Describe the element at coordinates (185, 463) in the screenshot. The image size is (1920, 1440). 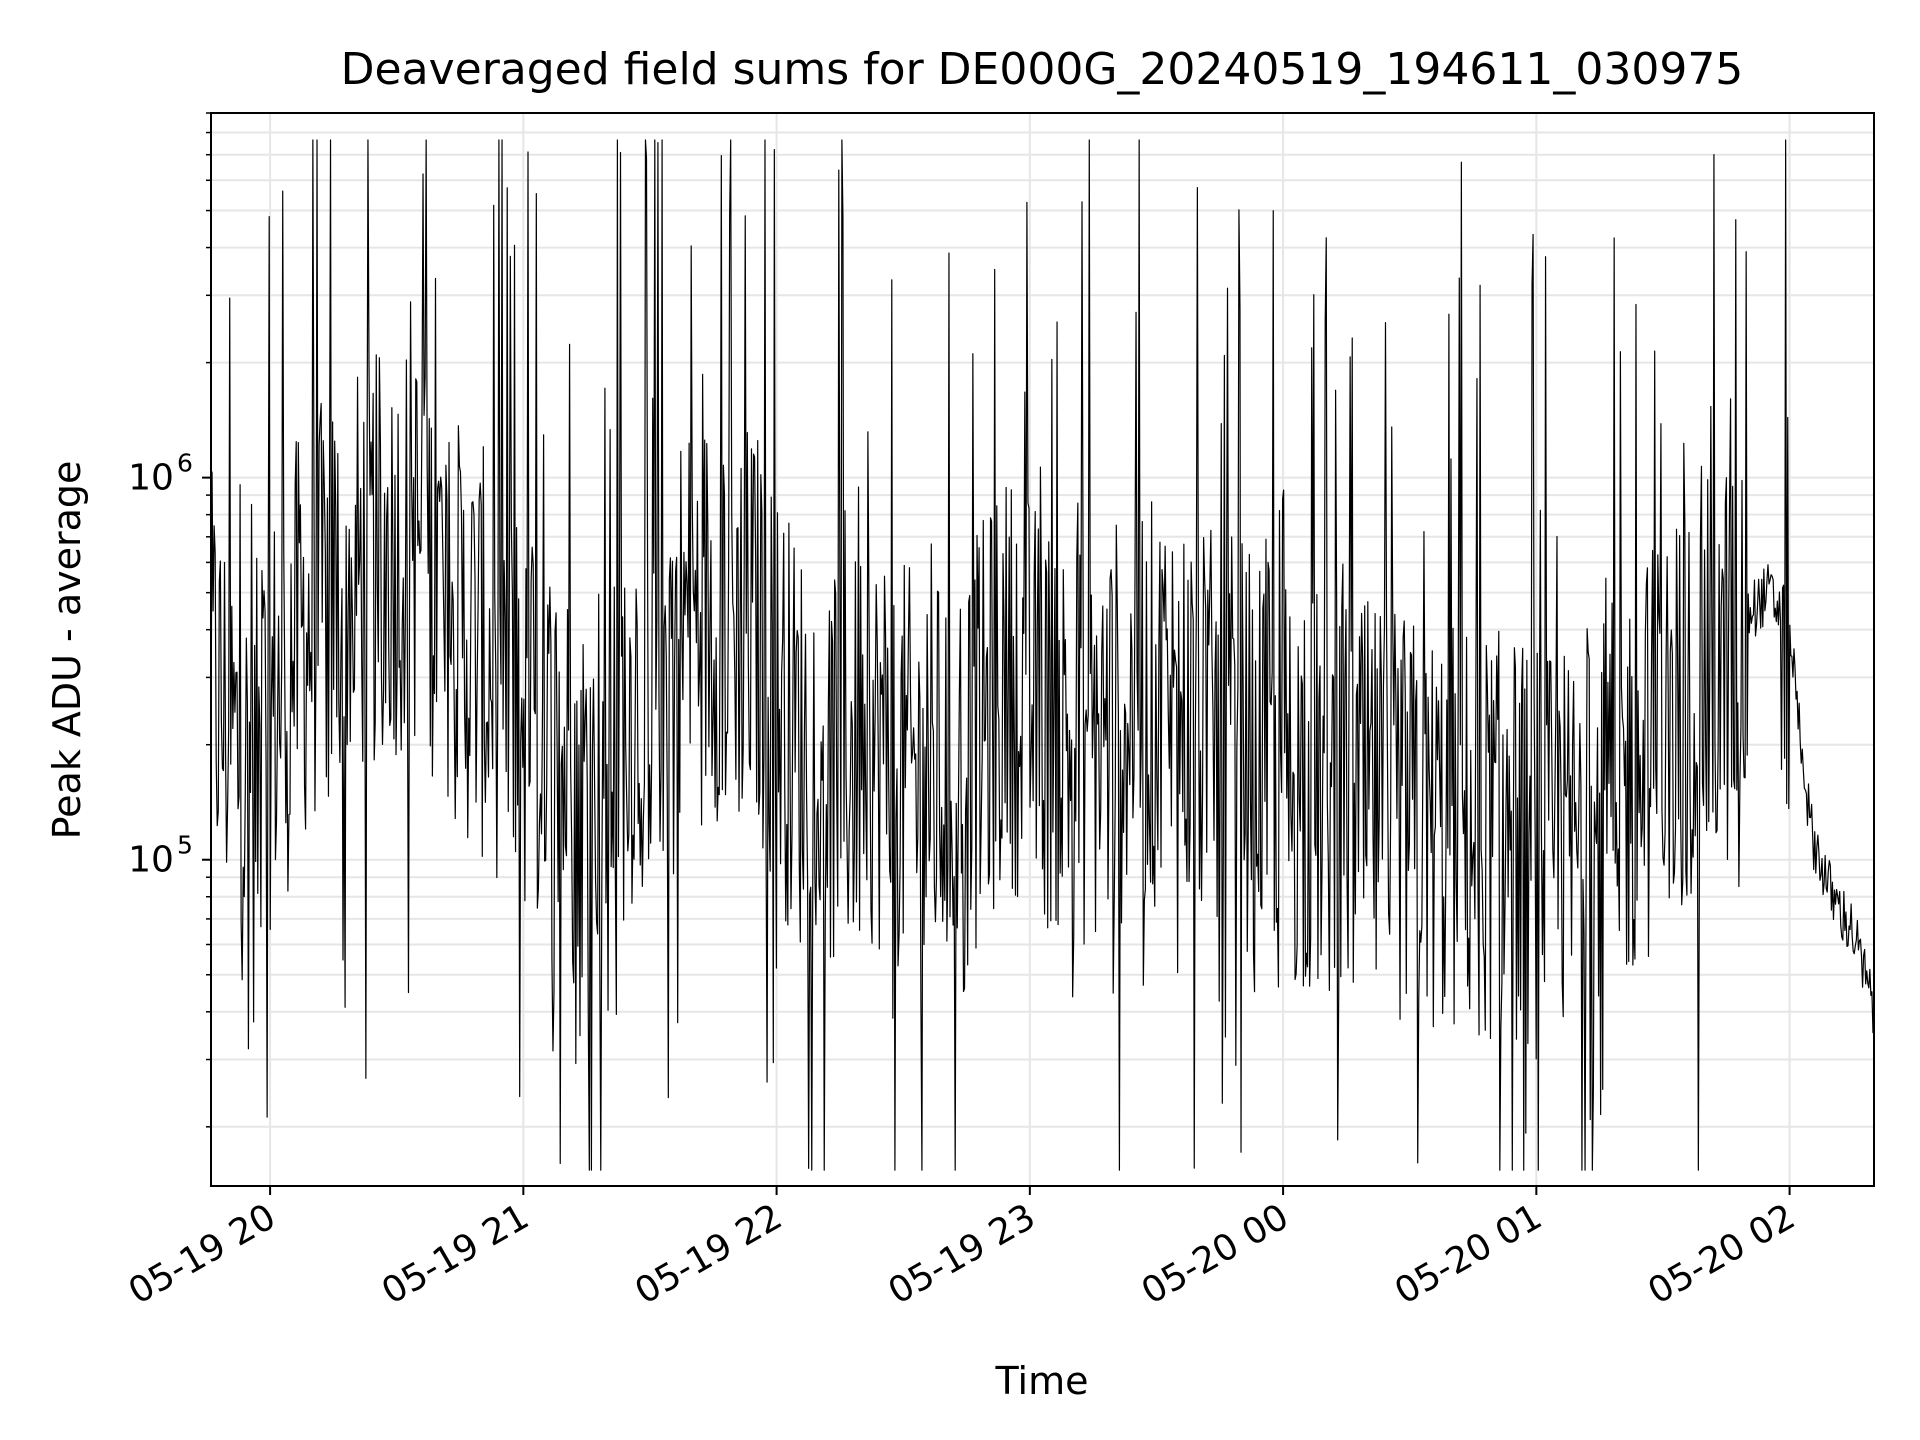
I see `y-tick-exponent: 6` at that location.